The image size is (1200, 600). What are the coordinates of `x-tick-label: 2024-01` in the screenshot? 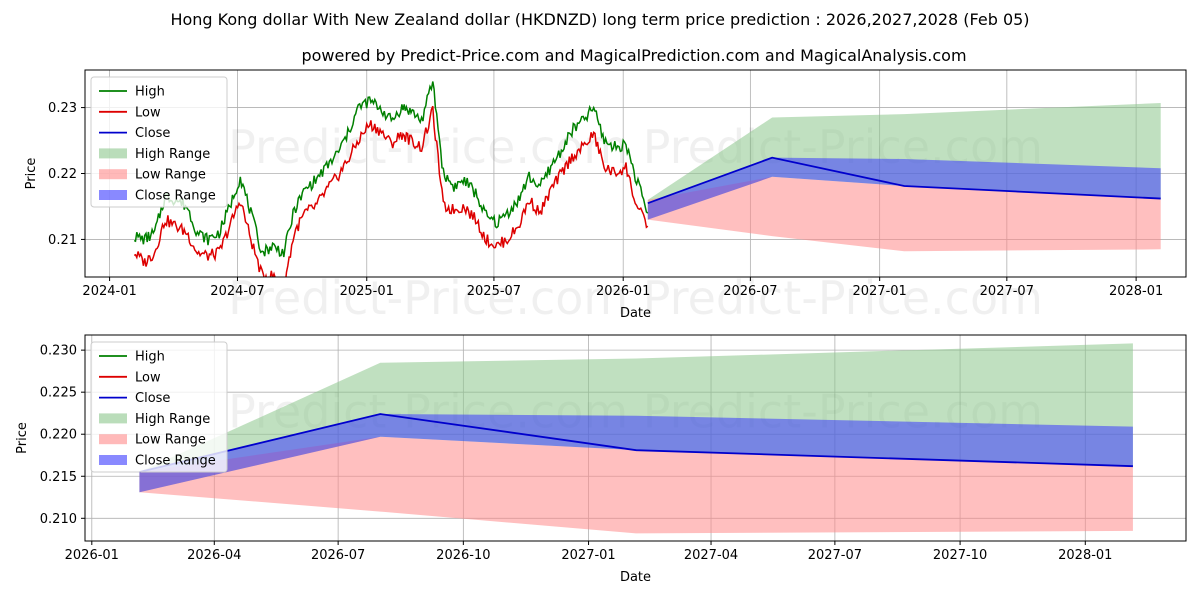 It's located at (109, 291).